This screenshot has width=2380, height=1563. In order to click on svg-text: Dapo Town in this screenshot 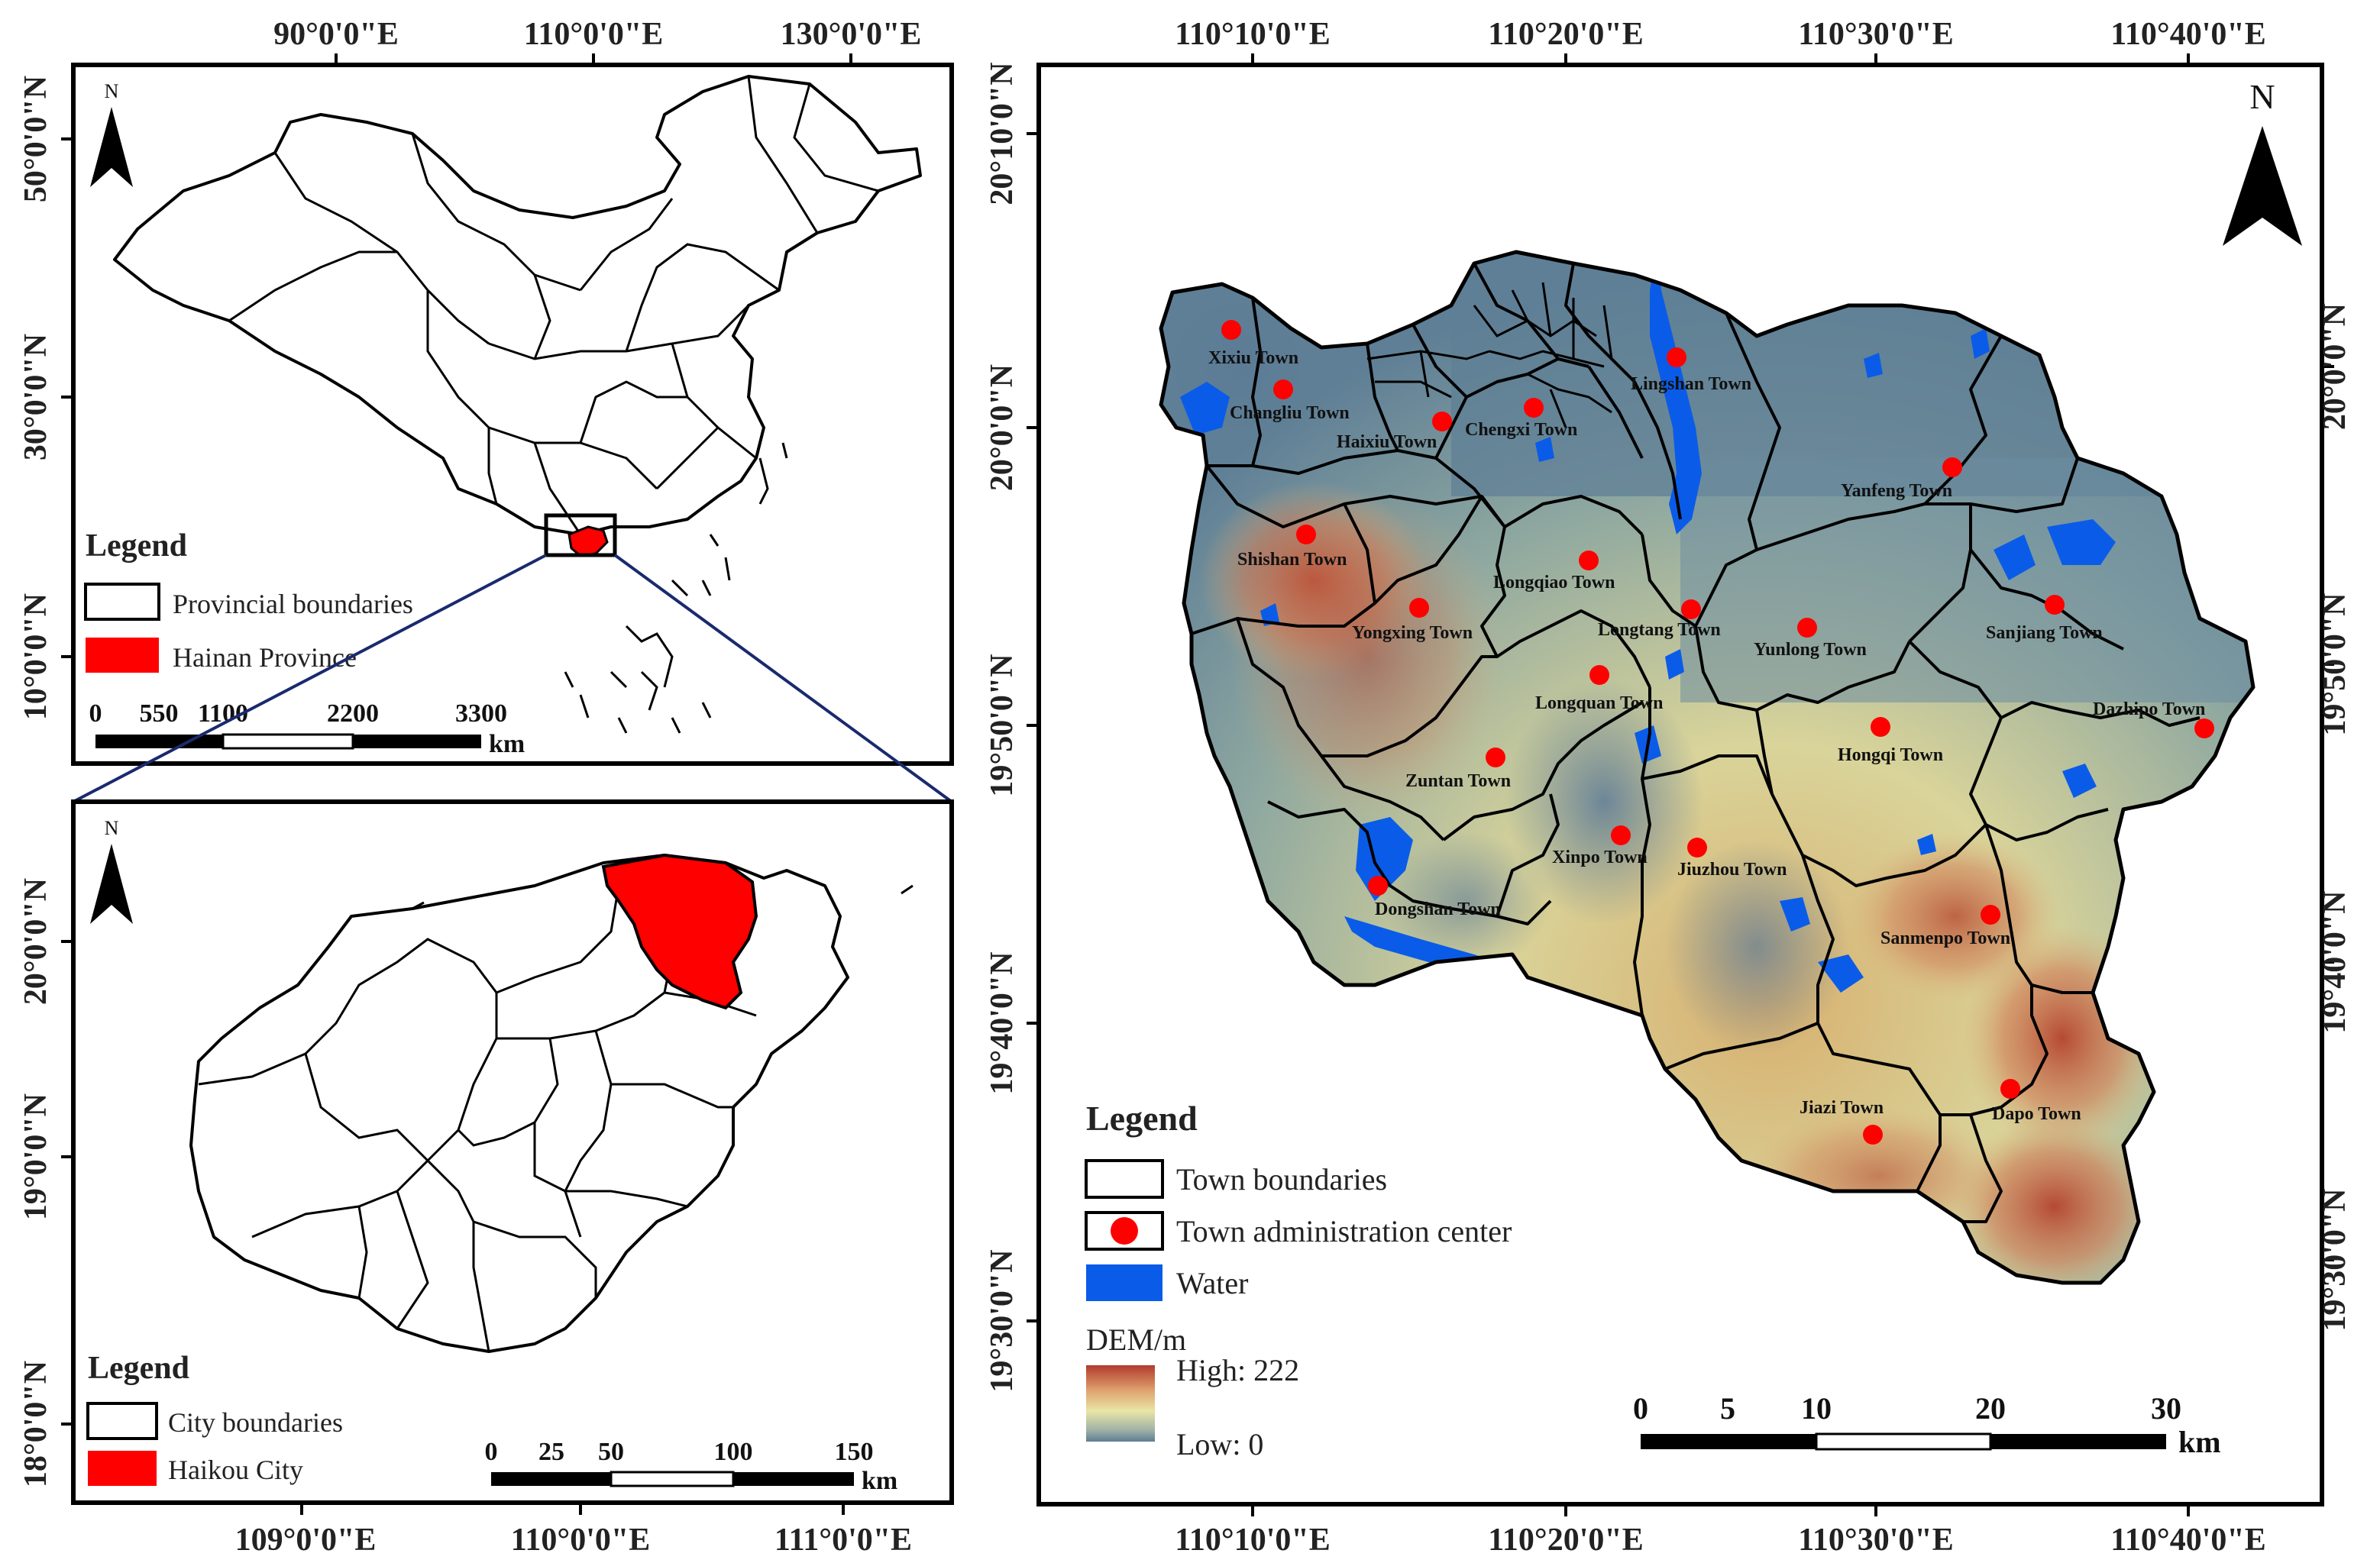, I will do `click(2036, 1114)`.